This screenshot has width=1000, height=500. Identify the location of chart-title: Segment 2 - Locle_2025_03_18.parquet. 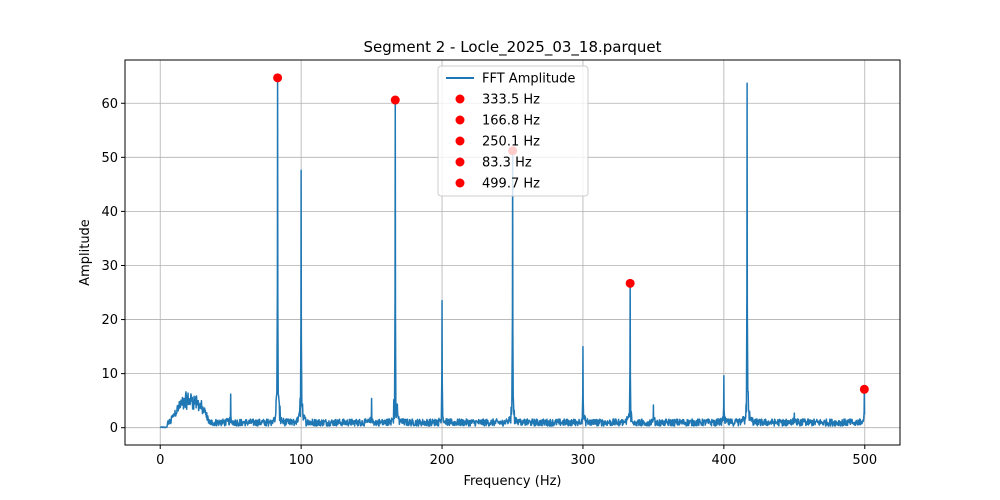
(512, 47).